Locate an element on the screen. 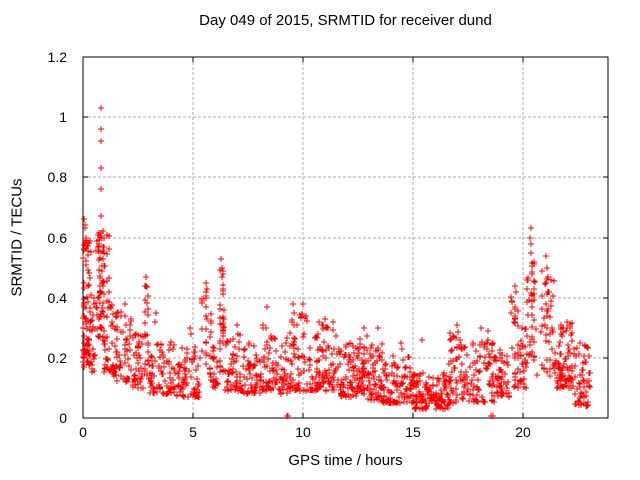 This screenshot has height=480, width=640. x-tick-label: 15 is located at coordinates (413, 432).